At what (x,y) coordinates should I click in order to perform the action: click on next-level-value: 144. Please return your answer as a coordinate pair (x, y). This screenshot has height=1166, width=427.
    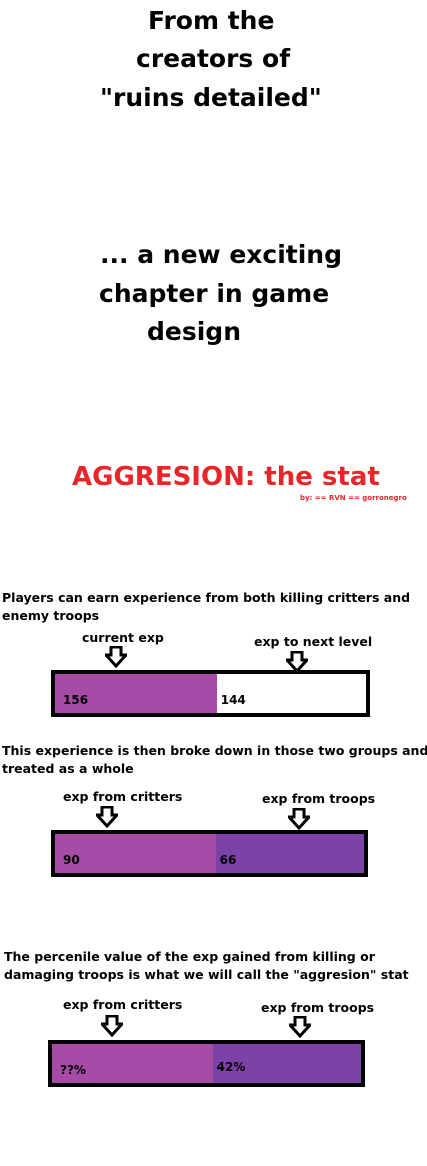
    Looking at the image, I should click on (233, 700).